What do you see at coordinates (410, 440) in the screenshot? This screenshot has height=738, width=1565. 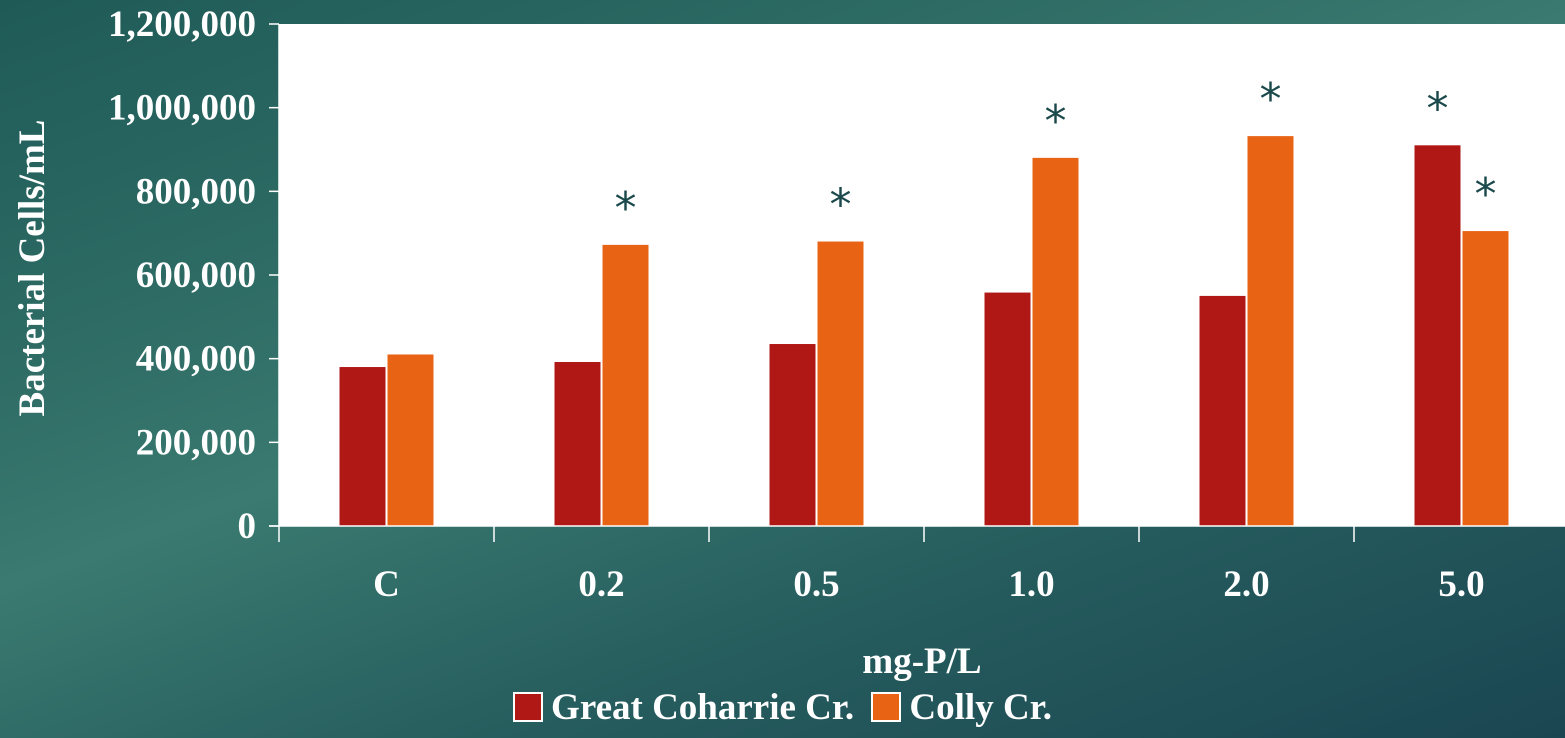 I see `bar-colly-C` at bounding box center [410, 440].